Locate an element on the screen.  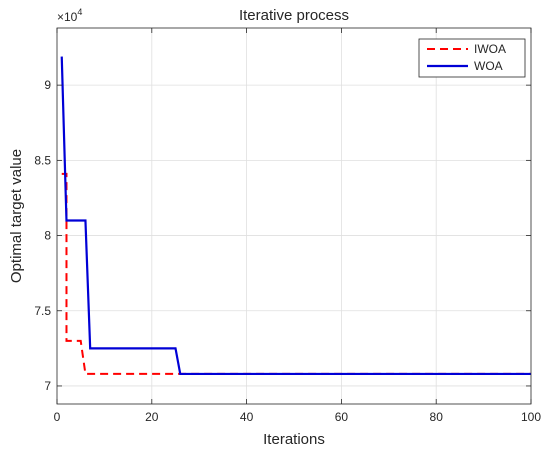
y-axis-exponent: ×10⁴ is located at coordinates (69, 15).